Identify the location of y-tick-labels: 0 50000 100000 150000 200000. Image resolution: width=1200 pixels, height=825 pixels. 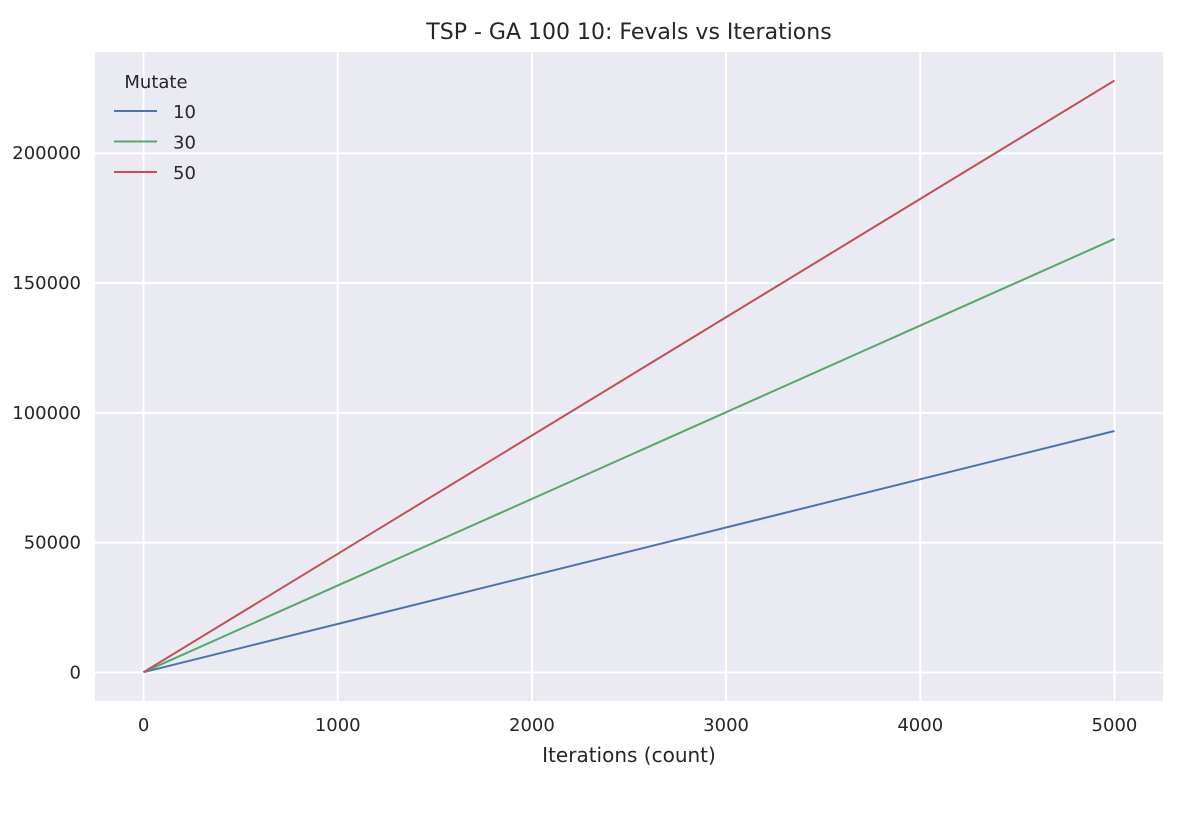
(46, 413).